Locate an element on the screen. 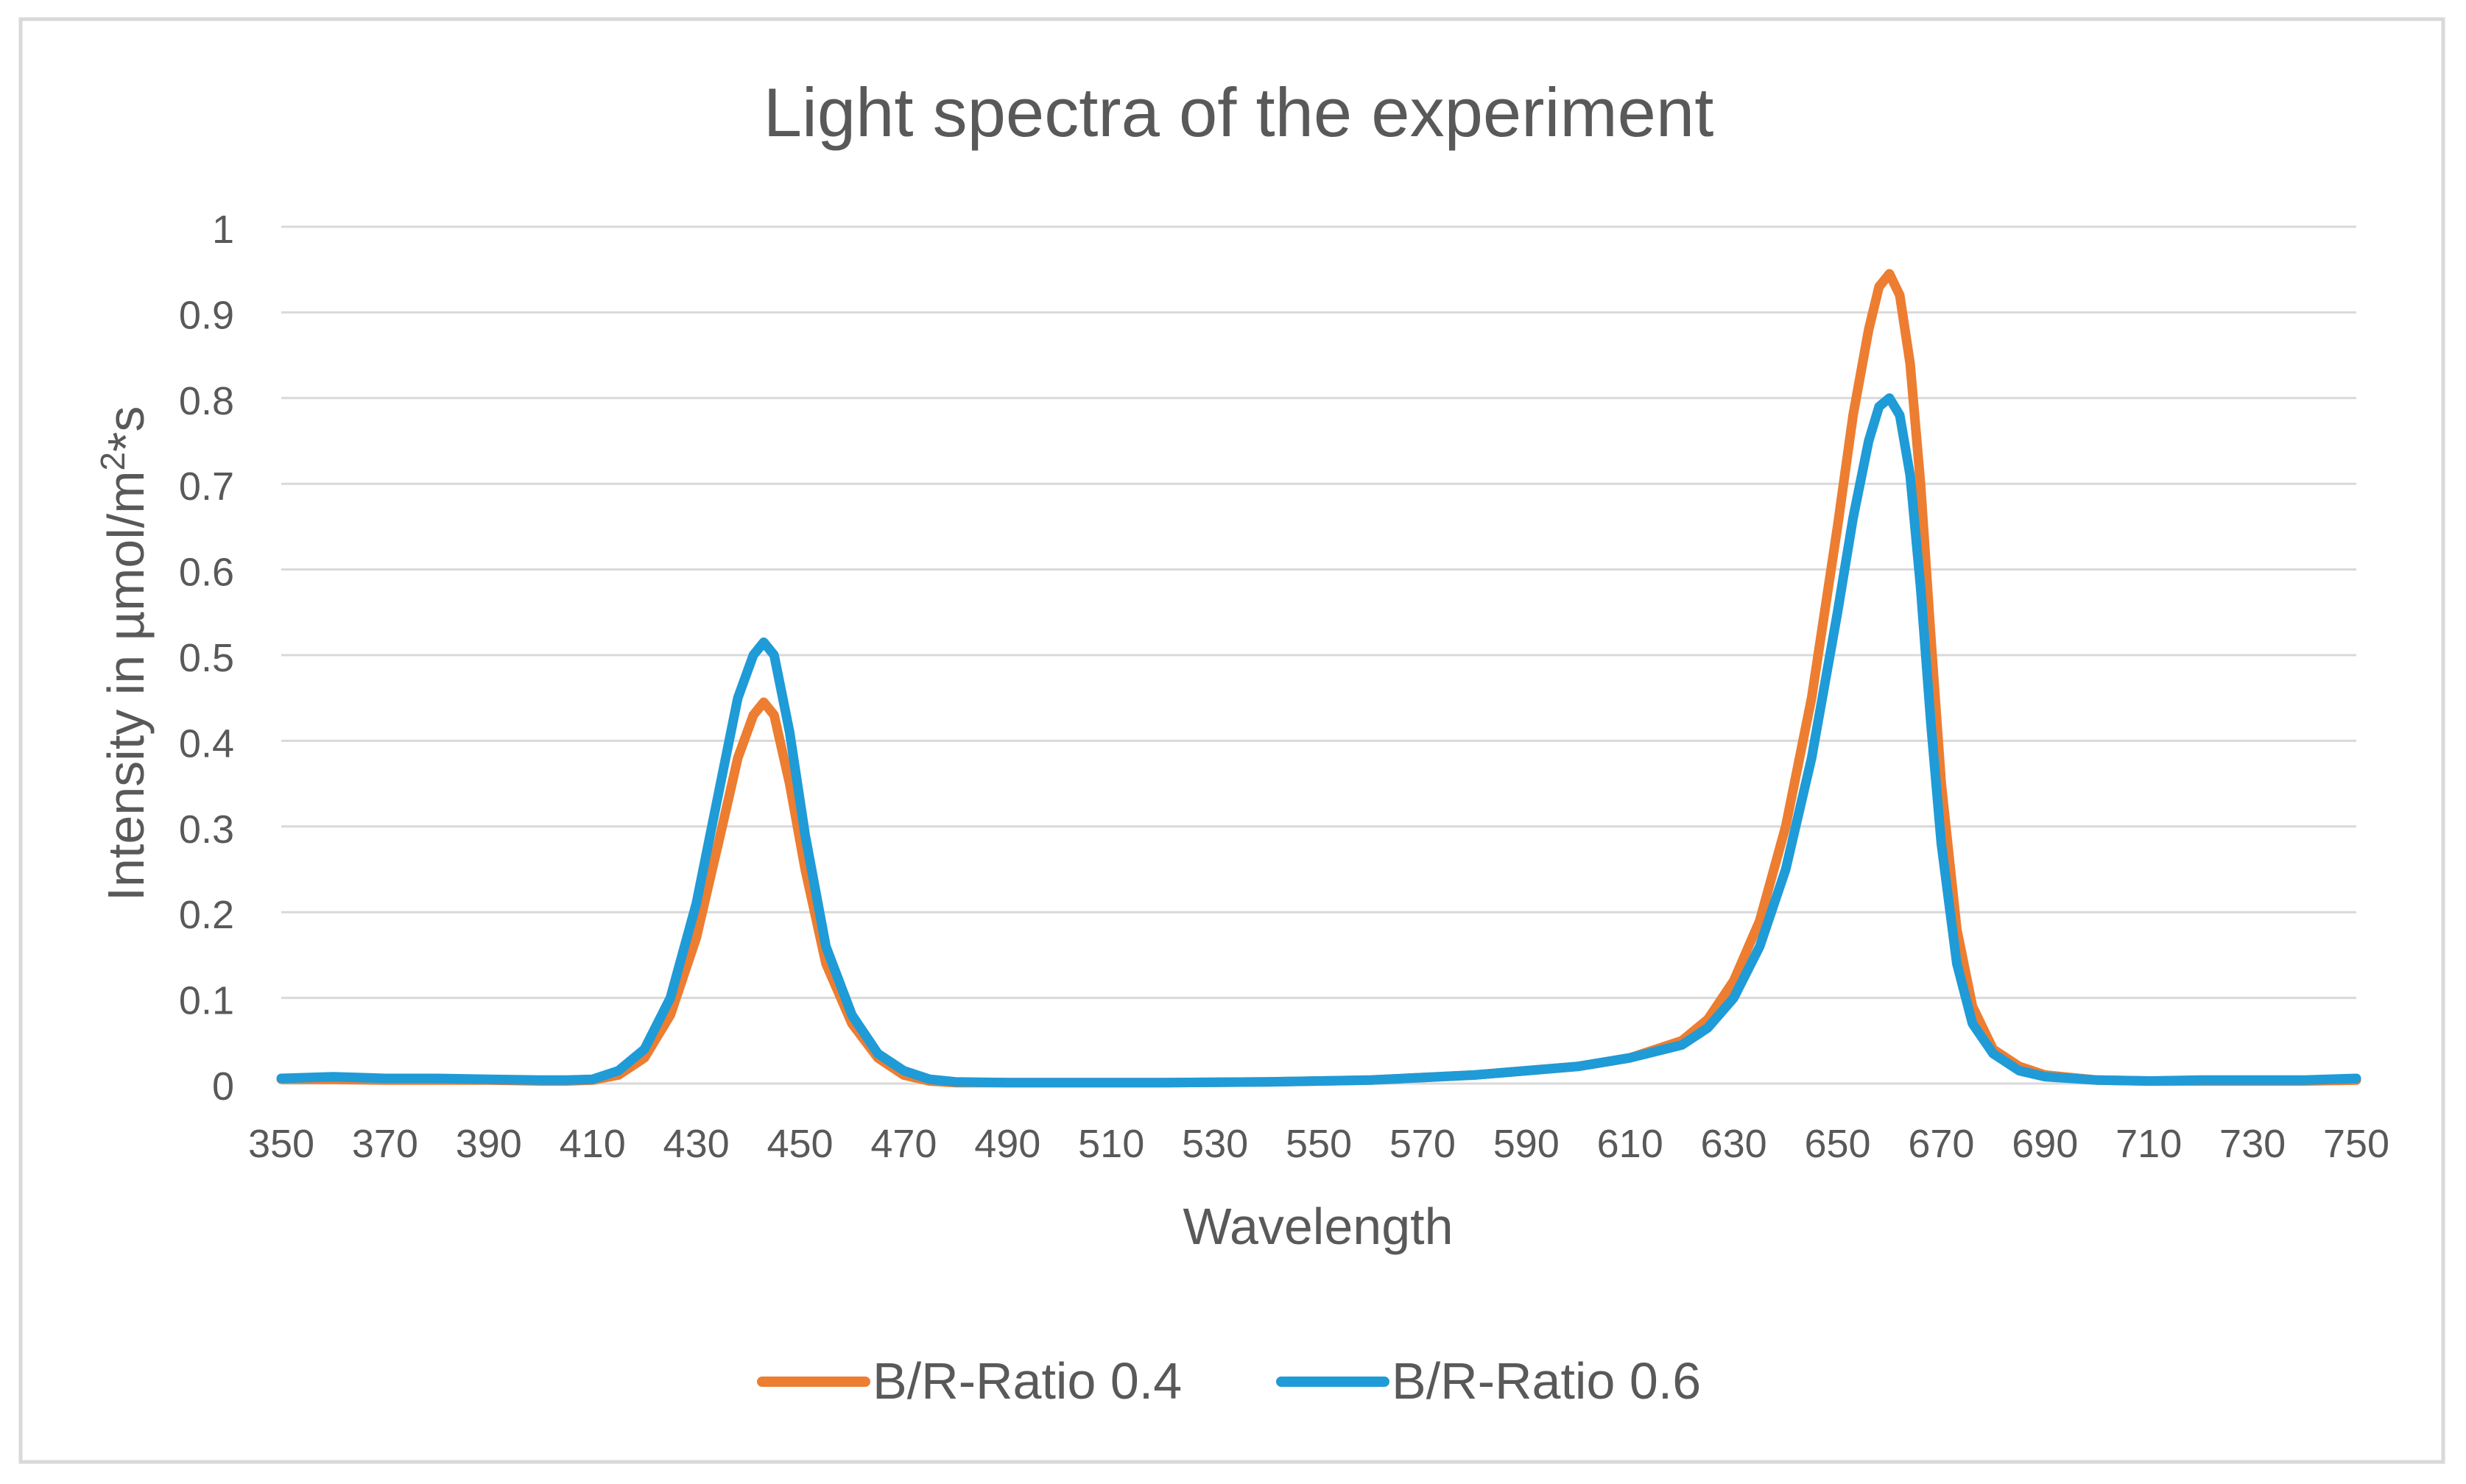  y-tick-label: 0.2 is located at coordinates (206, 915).